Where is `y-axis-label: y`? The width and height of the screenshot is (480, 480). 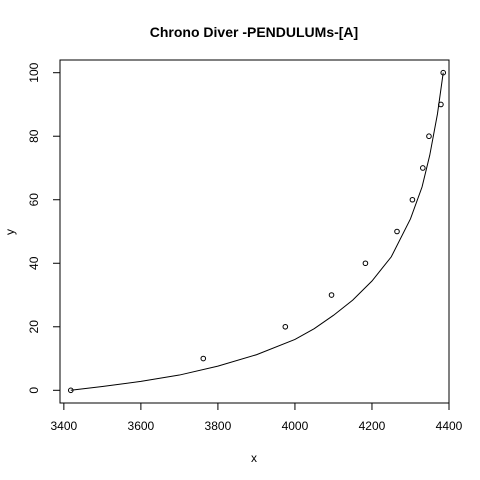
y-axis-label: y is located at coordinates (10, 232).